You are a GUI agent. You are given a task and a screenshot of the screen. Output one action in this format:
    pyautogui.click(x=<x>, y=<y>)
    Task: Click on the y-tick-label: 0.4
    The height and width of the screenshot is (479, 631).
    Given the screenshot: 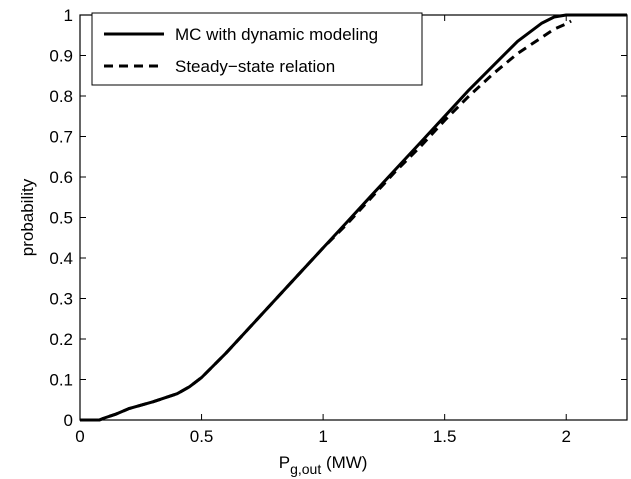 What is the action you would take?
    pyautogui.click(x=61, y=258)
    